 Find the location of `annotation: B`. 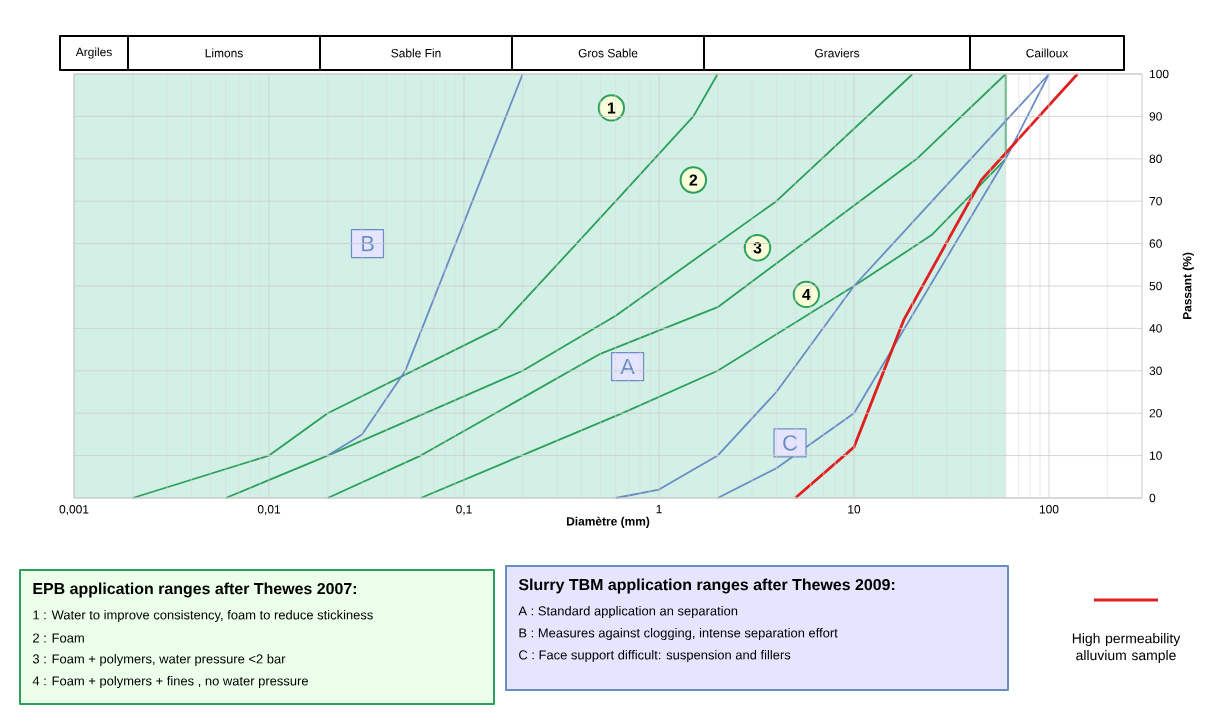

annotation: B is located at coordinates (368, 244).